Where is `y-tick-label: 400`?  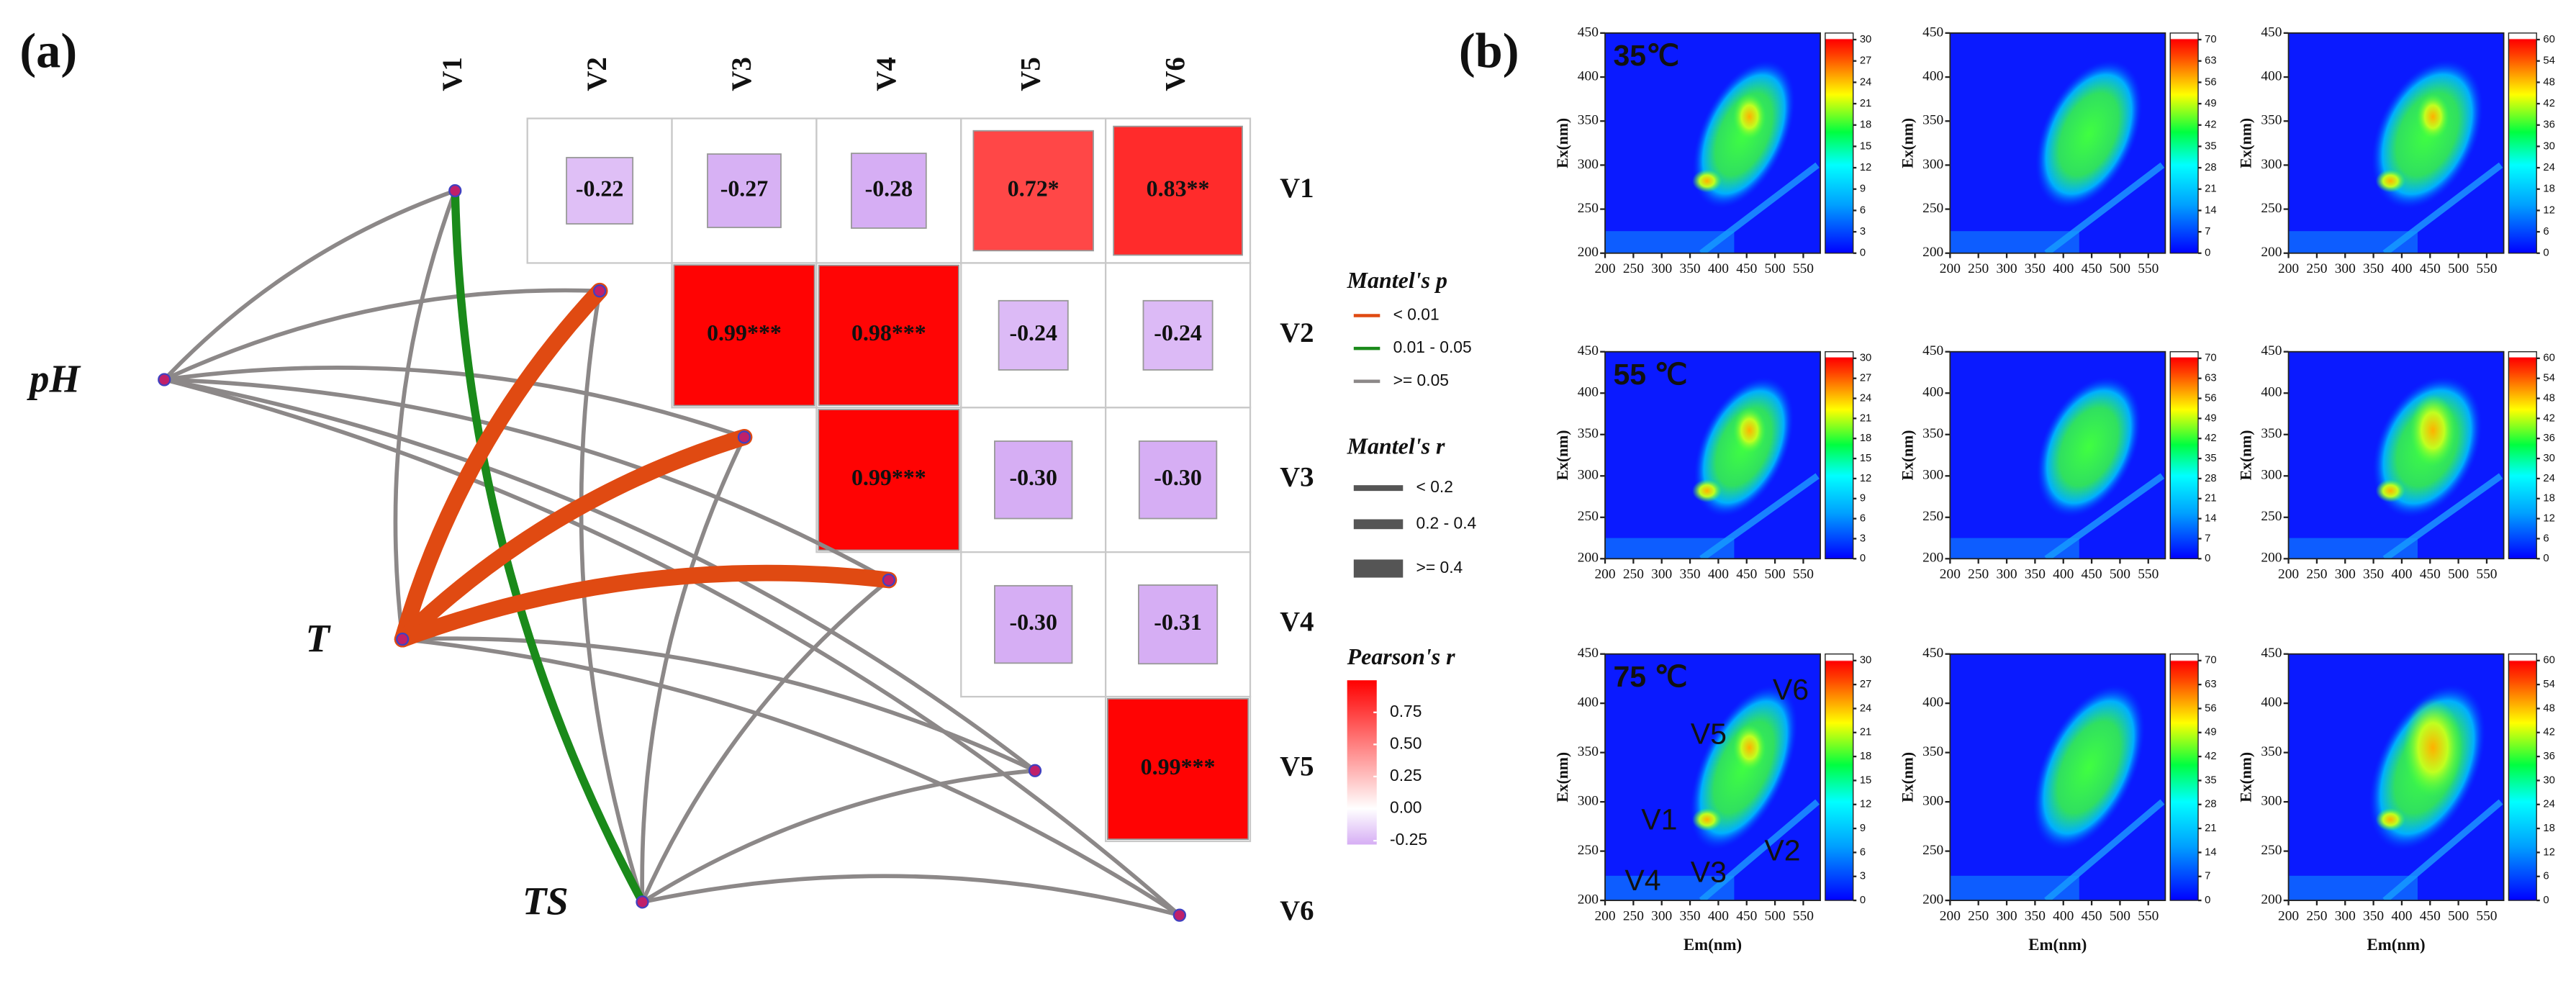 y-tick-label: 400 is located at coordinates (1932, 392).